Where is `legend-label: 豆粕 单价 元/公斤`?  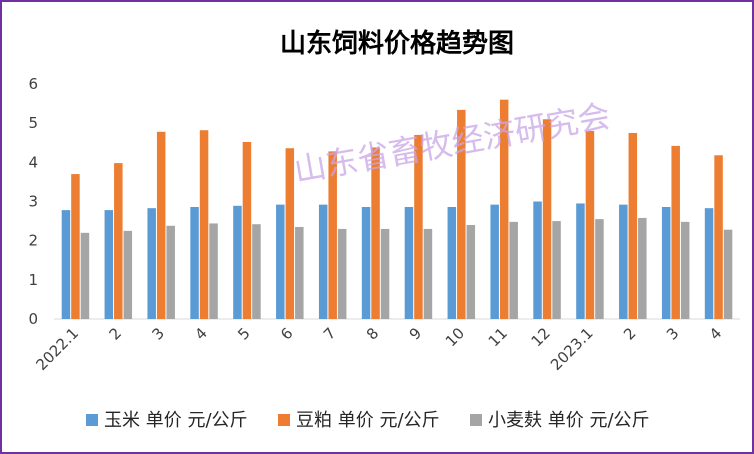 legend-label: 豆粕 单价 元/公斤 is located at coordinates (368, 420).